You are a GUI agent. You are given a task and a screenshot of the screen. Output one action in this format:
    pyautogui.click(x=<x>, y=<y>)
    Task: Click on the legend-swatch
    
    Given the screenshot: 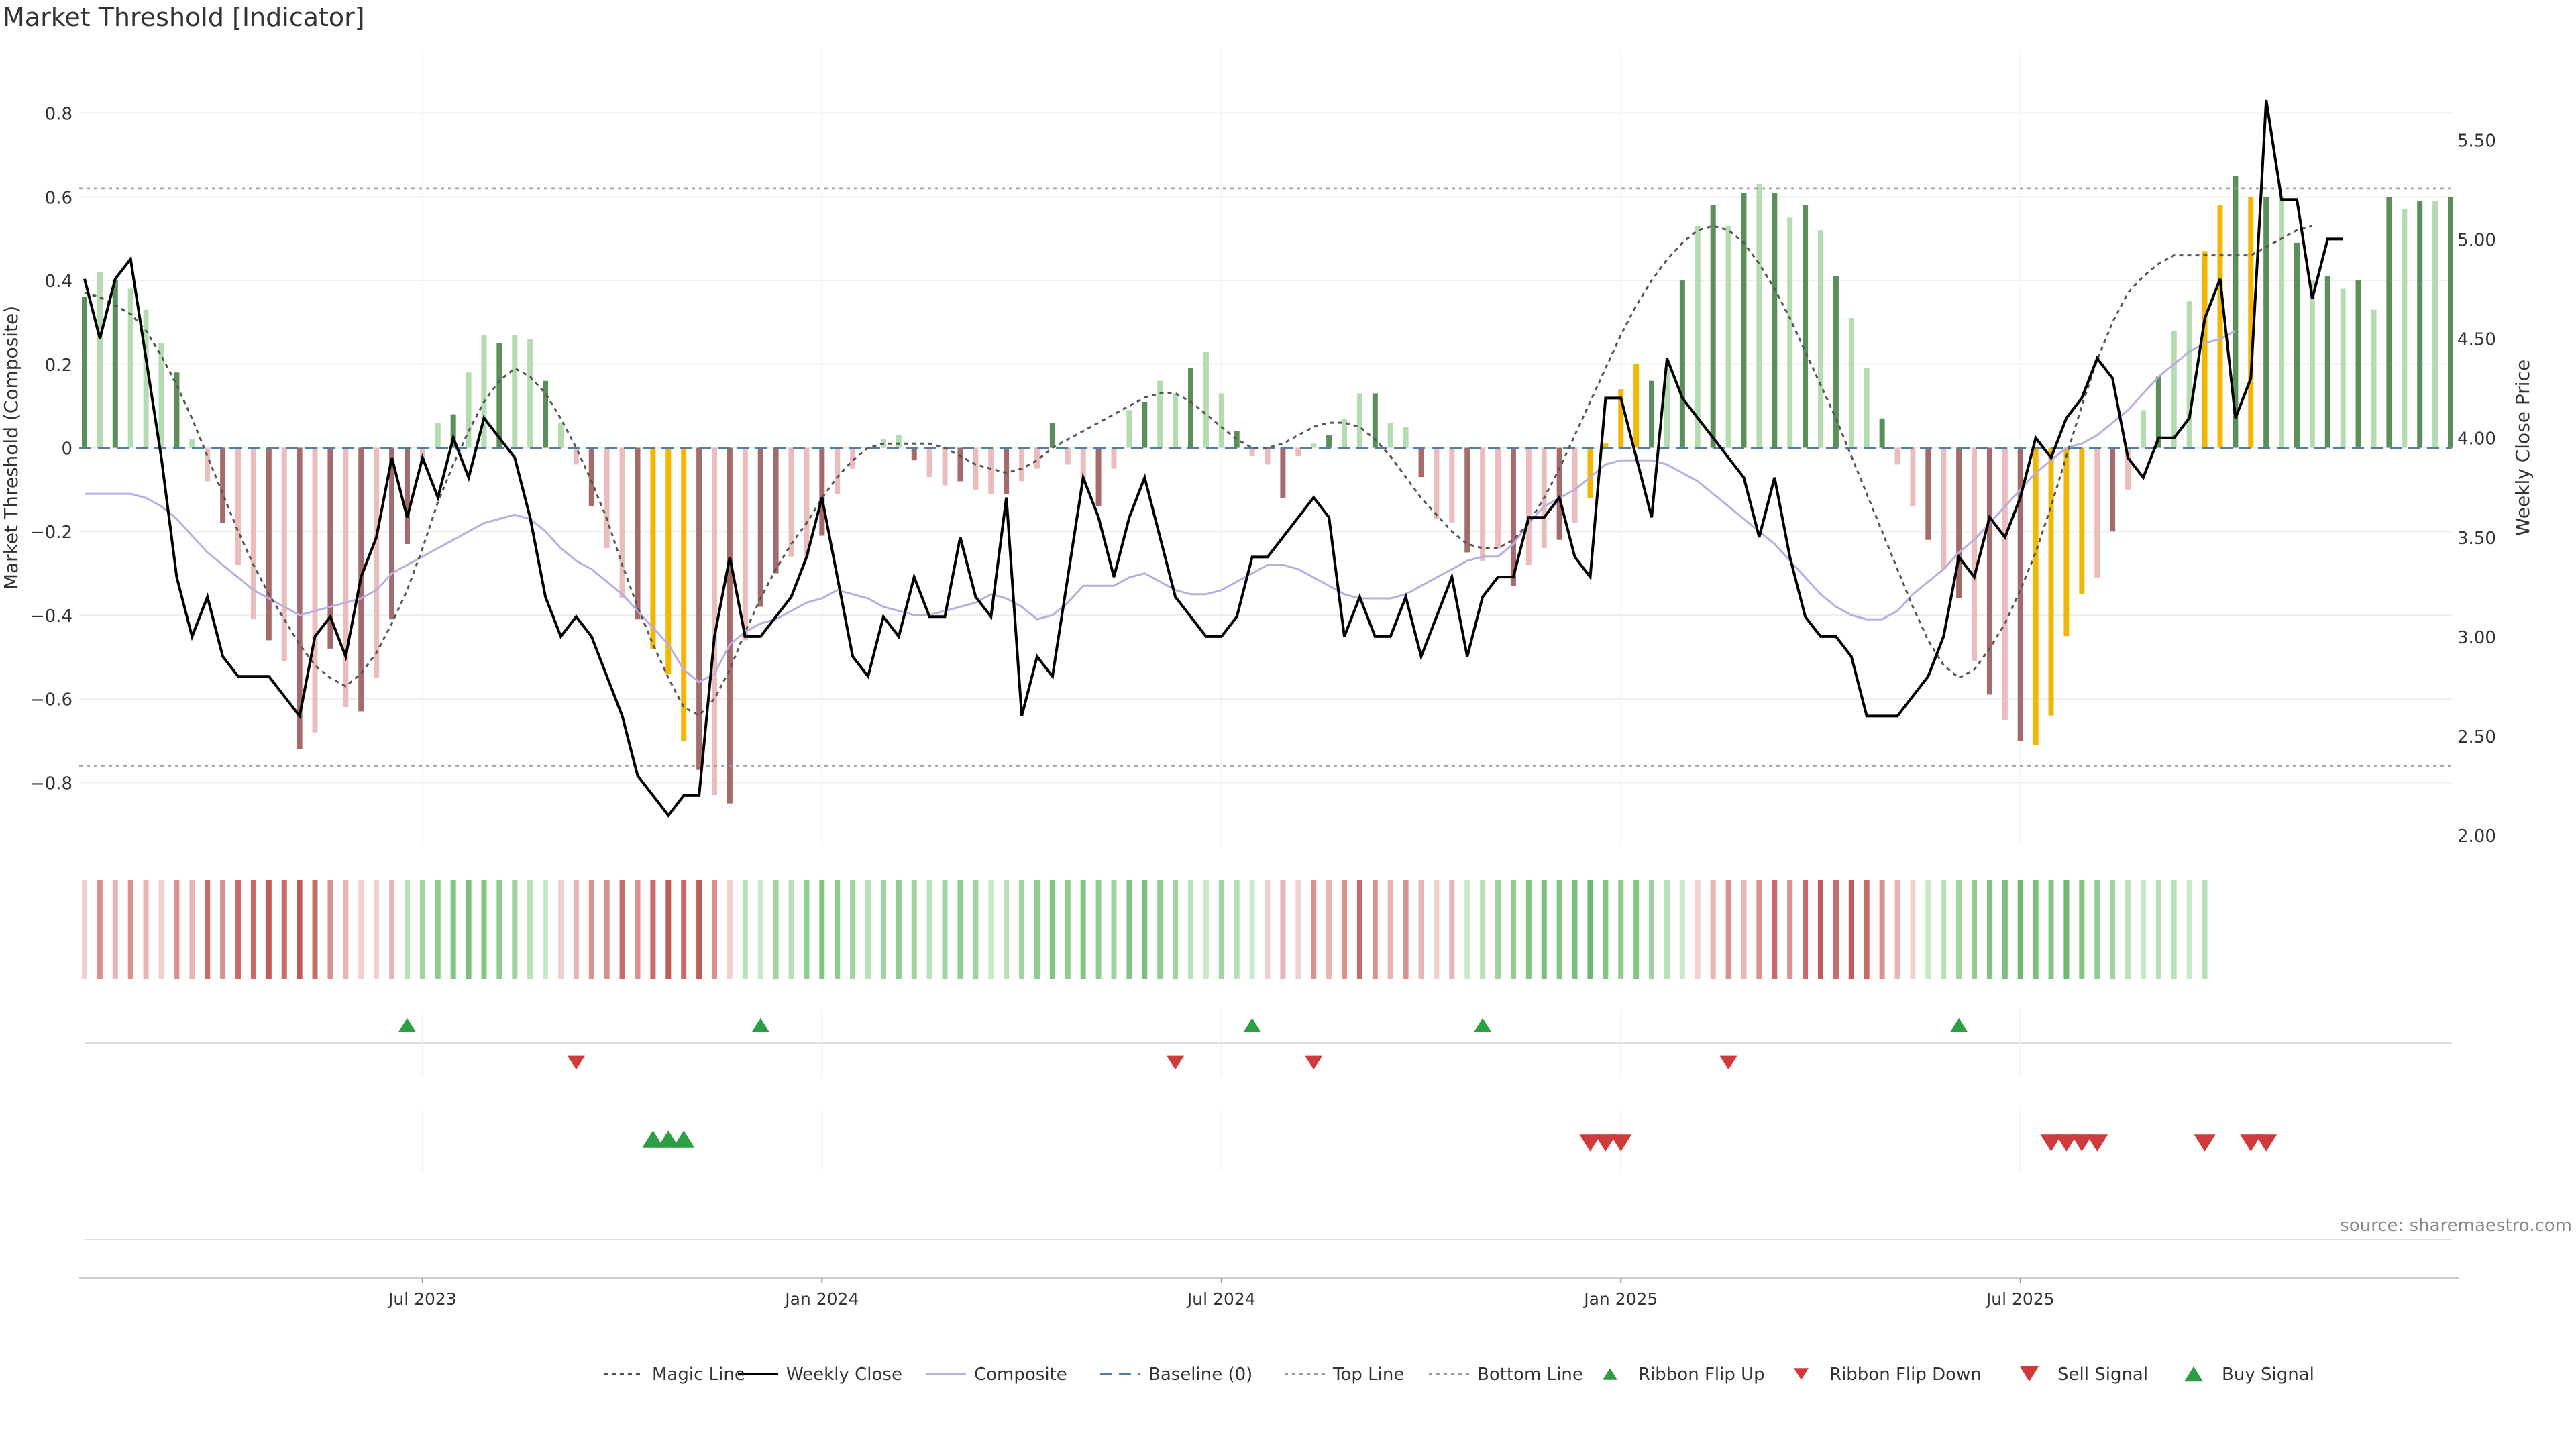 What is the action you would take?
    pyautogui.click(x=1610, y=1374)
    